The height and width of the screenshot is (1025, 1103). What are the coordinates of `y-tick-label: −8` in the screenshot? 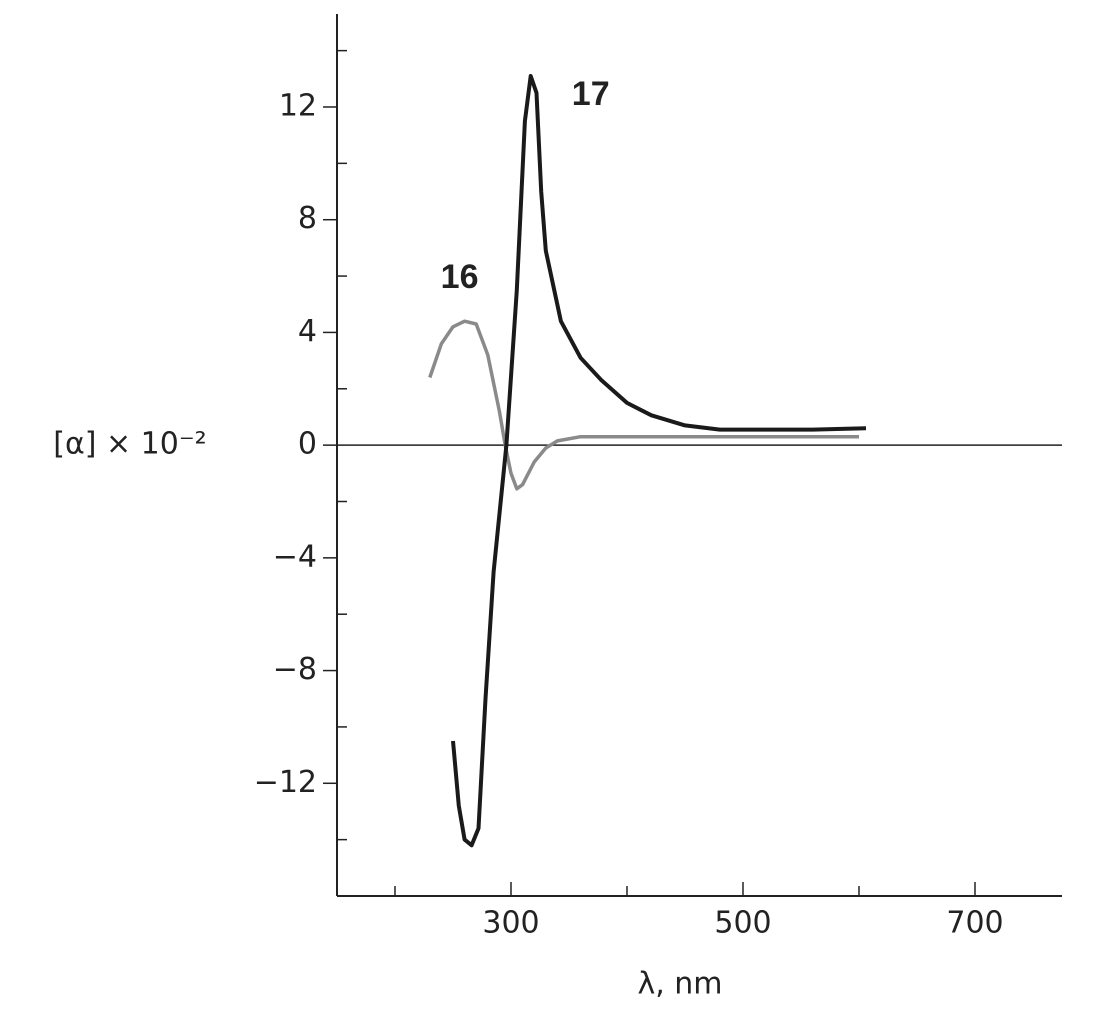 It's located at (295, 669).